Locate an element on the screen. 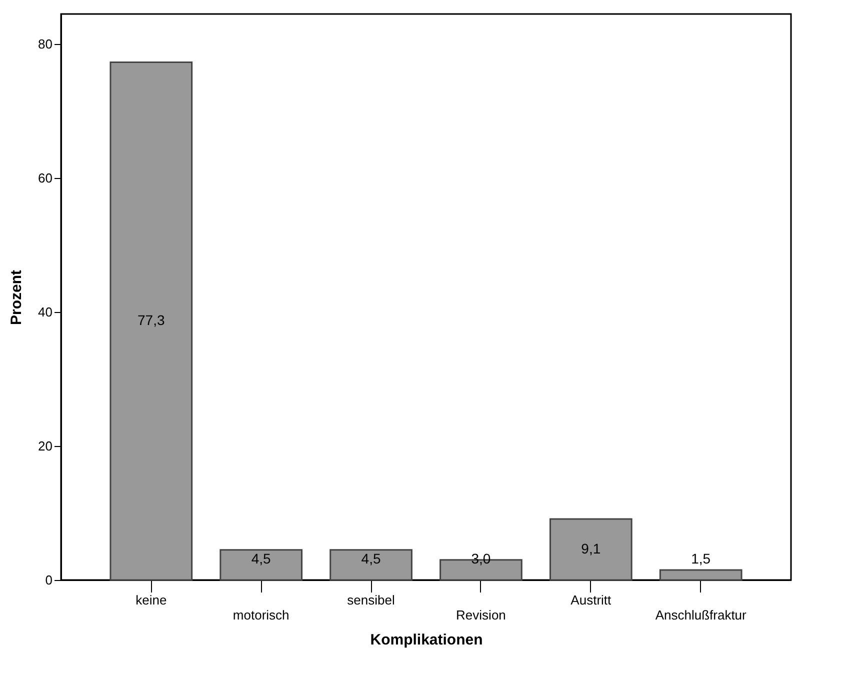  y-axis-title: Prozent is located at coordinates (17, 298).